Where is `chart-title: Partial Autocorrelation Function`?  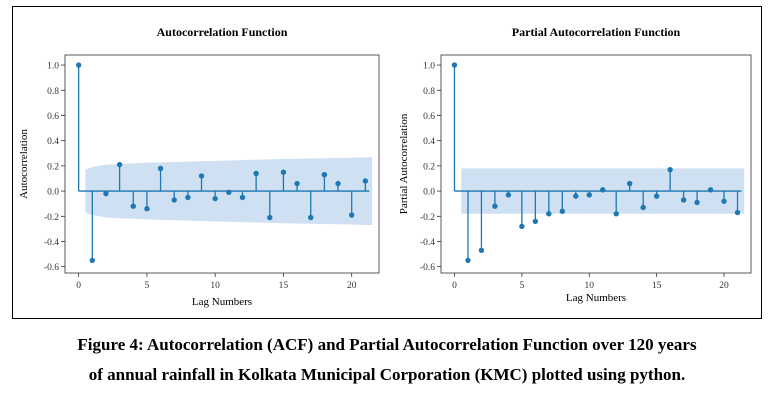 chart-title: Partial Autocorrelation Function is located at coordinates (596, 32).